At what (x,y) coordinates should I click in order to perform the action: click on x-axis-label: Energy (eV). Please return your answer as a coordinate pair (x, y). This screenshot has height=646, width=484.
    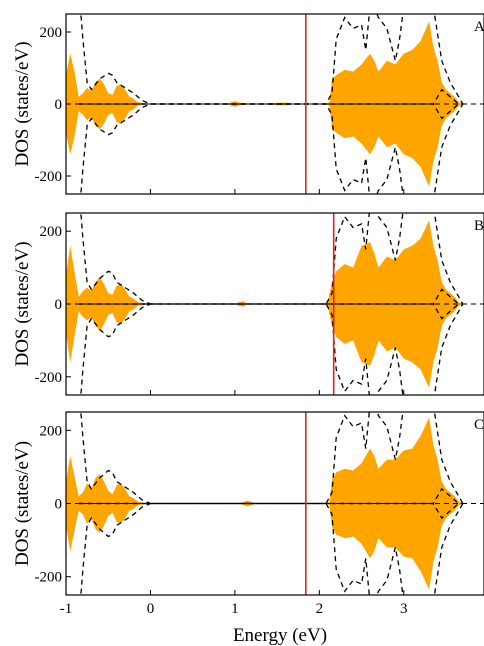
    Looking at the image, I should click on (280, 635).